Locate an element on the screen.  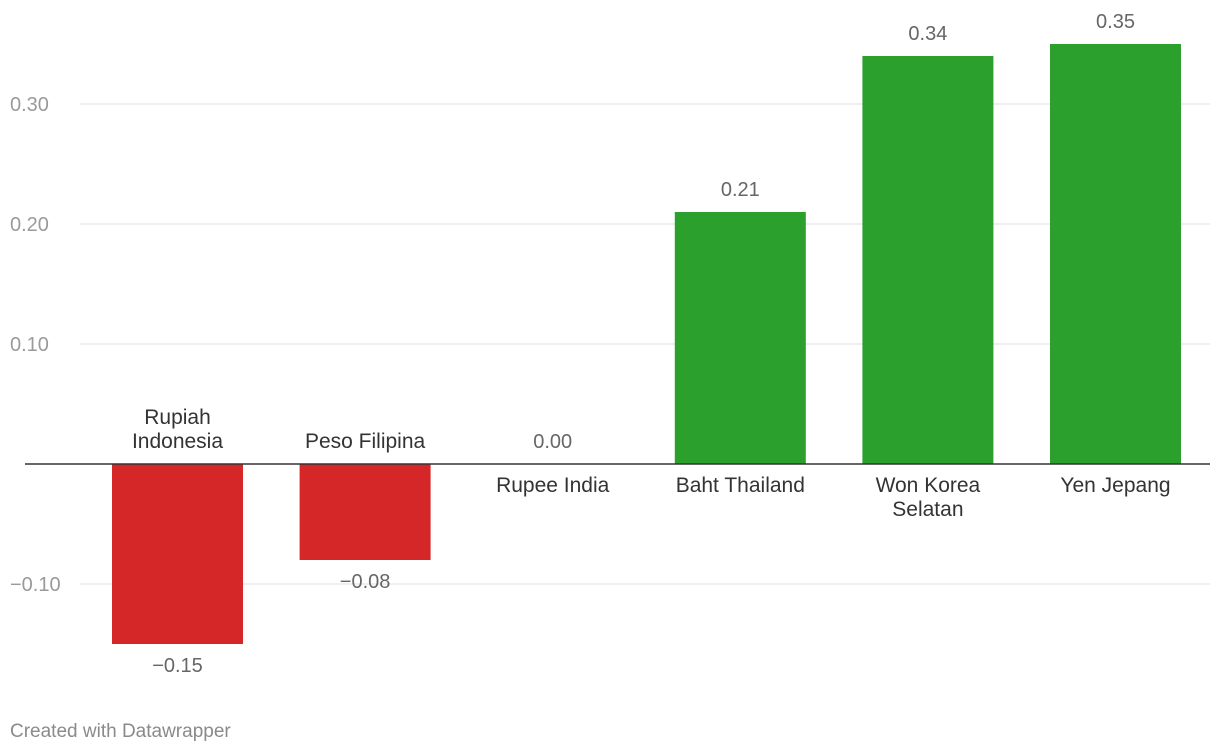
category-label: Rupee India is located at coordinates (553, 485).